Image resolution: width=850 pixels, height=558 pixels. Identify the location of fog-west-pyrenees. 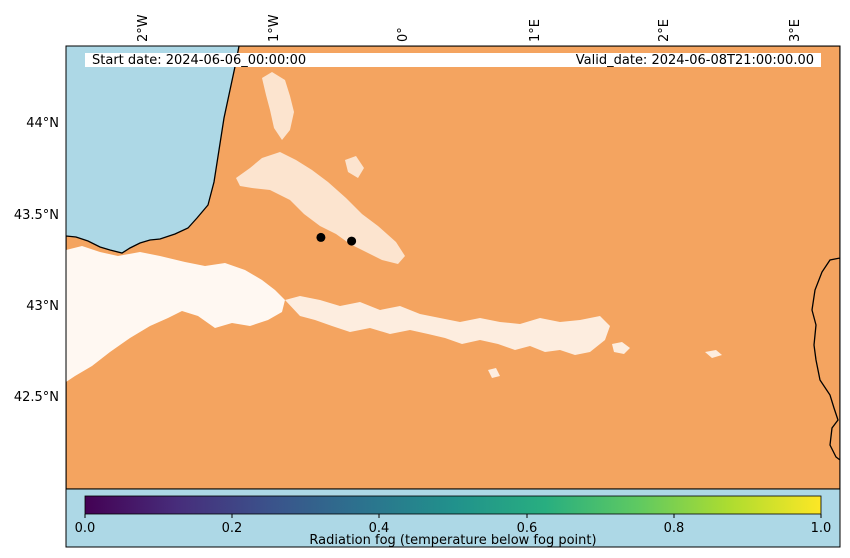
(175, 314).